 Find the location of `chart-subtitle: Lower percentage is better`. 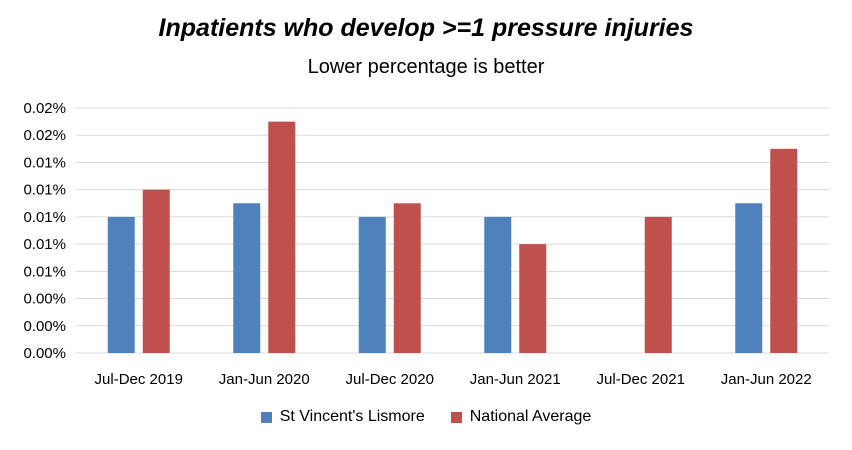

chart-subtitle: Lower percentage is better is located at coordinates (426, 67).